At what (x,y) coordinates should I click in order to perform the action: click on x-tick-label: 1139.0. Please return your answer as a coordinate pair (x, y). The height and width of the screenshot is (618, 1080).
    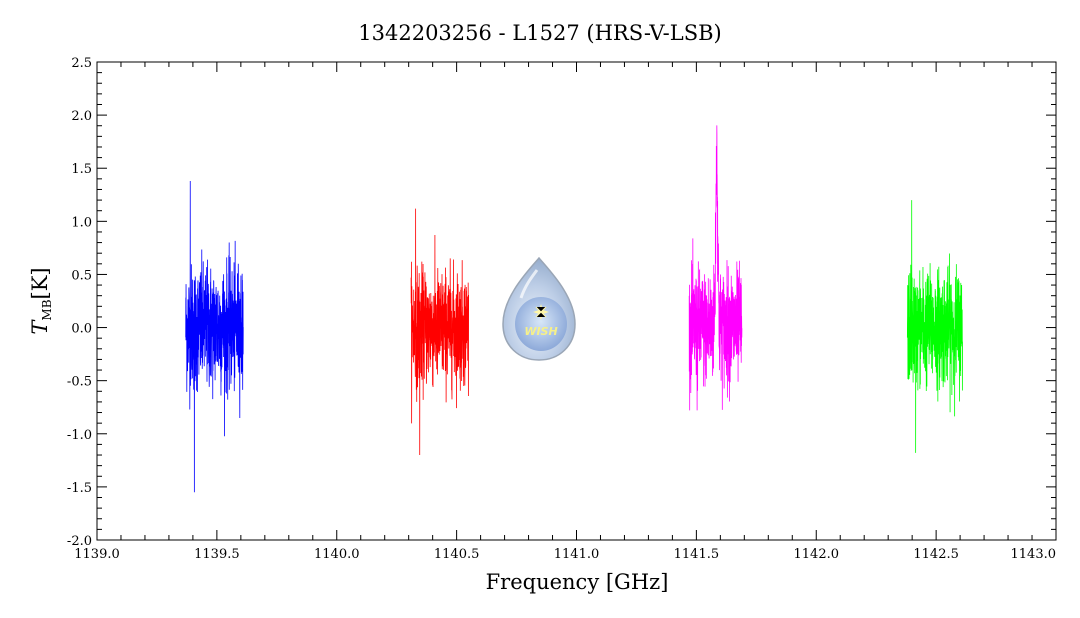
    Looking at the image, I should click on (97, 554).